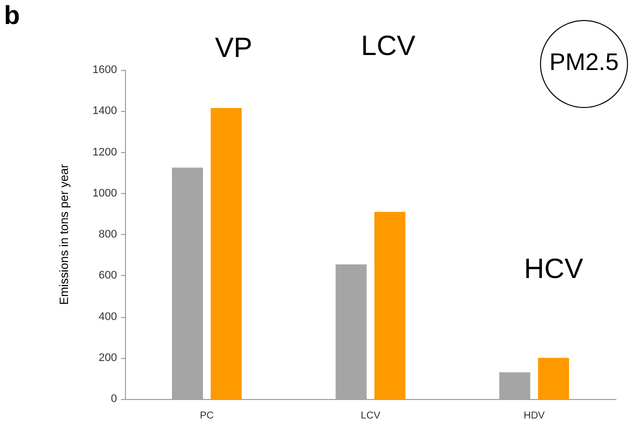 The image size is (641, 431). I want to click on x-tick-label: HDV, so click(535, 416).